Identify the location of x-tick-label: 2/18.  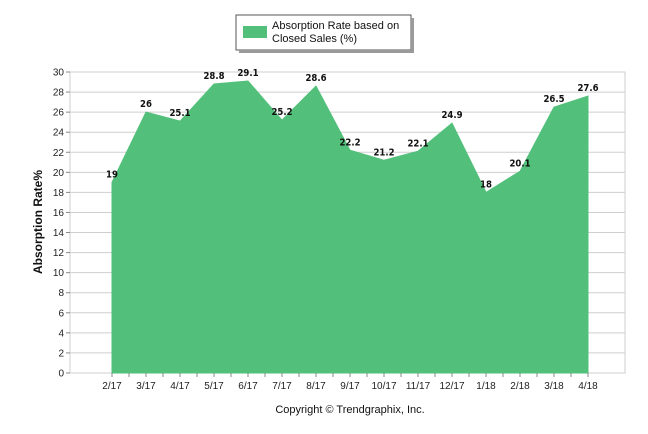
(520, 386).